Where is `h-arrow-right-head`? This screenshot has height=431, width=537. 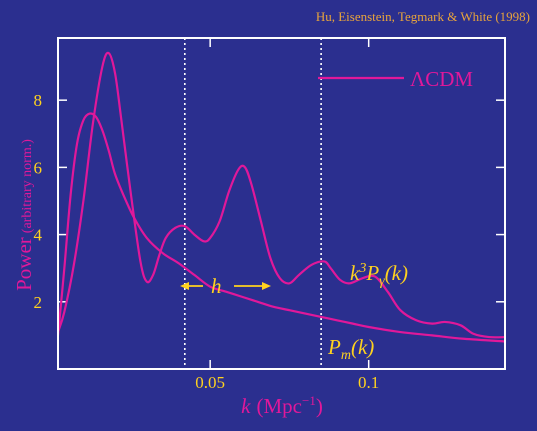
h-arrow-right-head is located at coordinates (266, 286).